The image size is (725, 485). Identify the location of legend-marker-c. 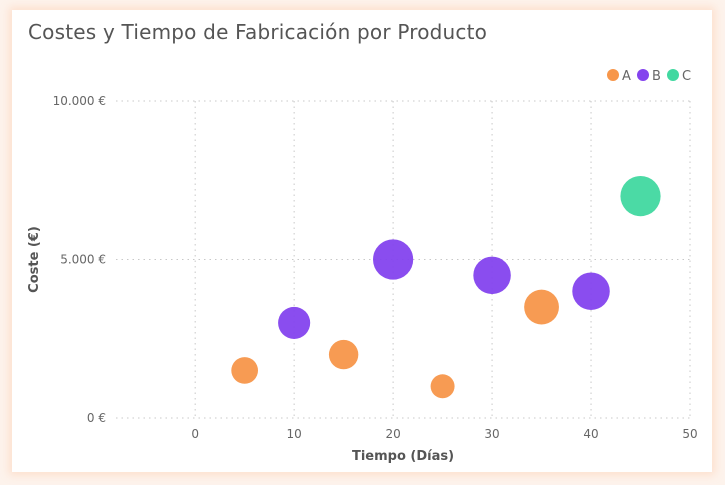
(673, 75).